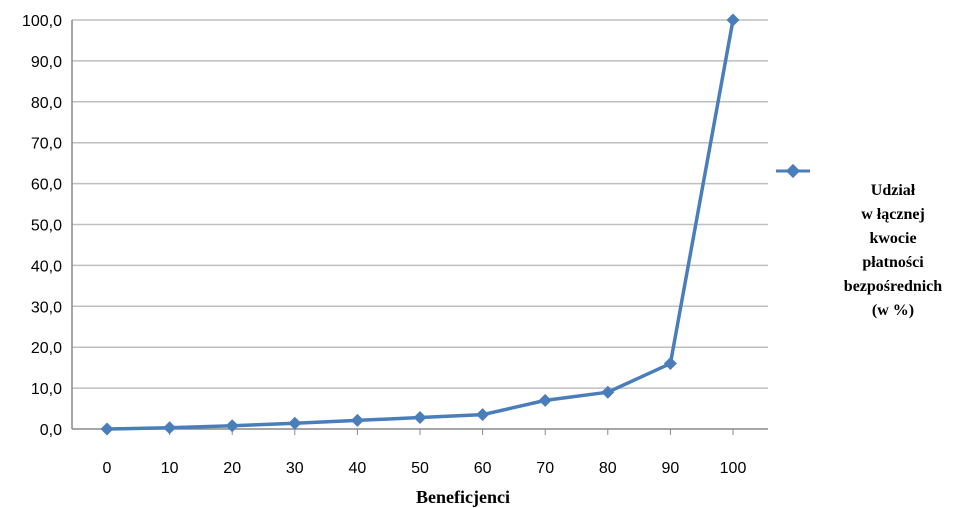 This screenshot has width=960, height=508. I want to click on x-tick-label-4: 40, so click(358, 468).